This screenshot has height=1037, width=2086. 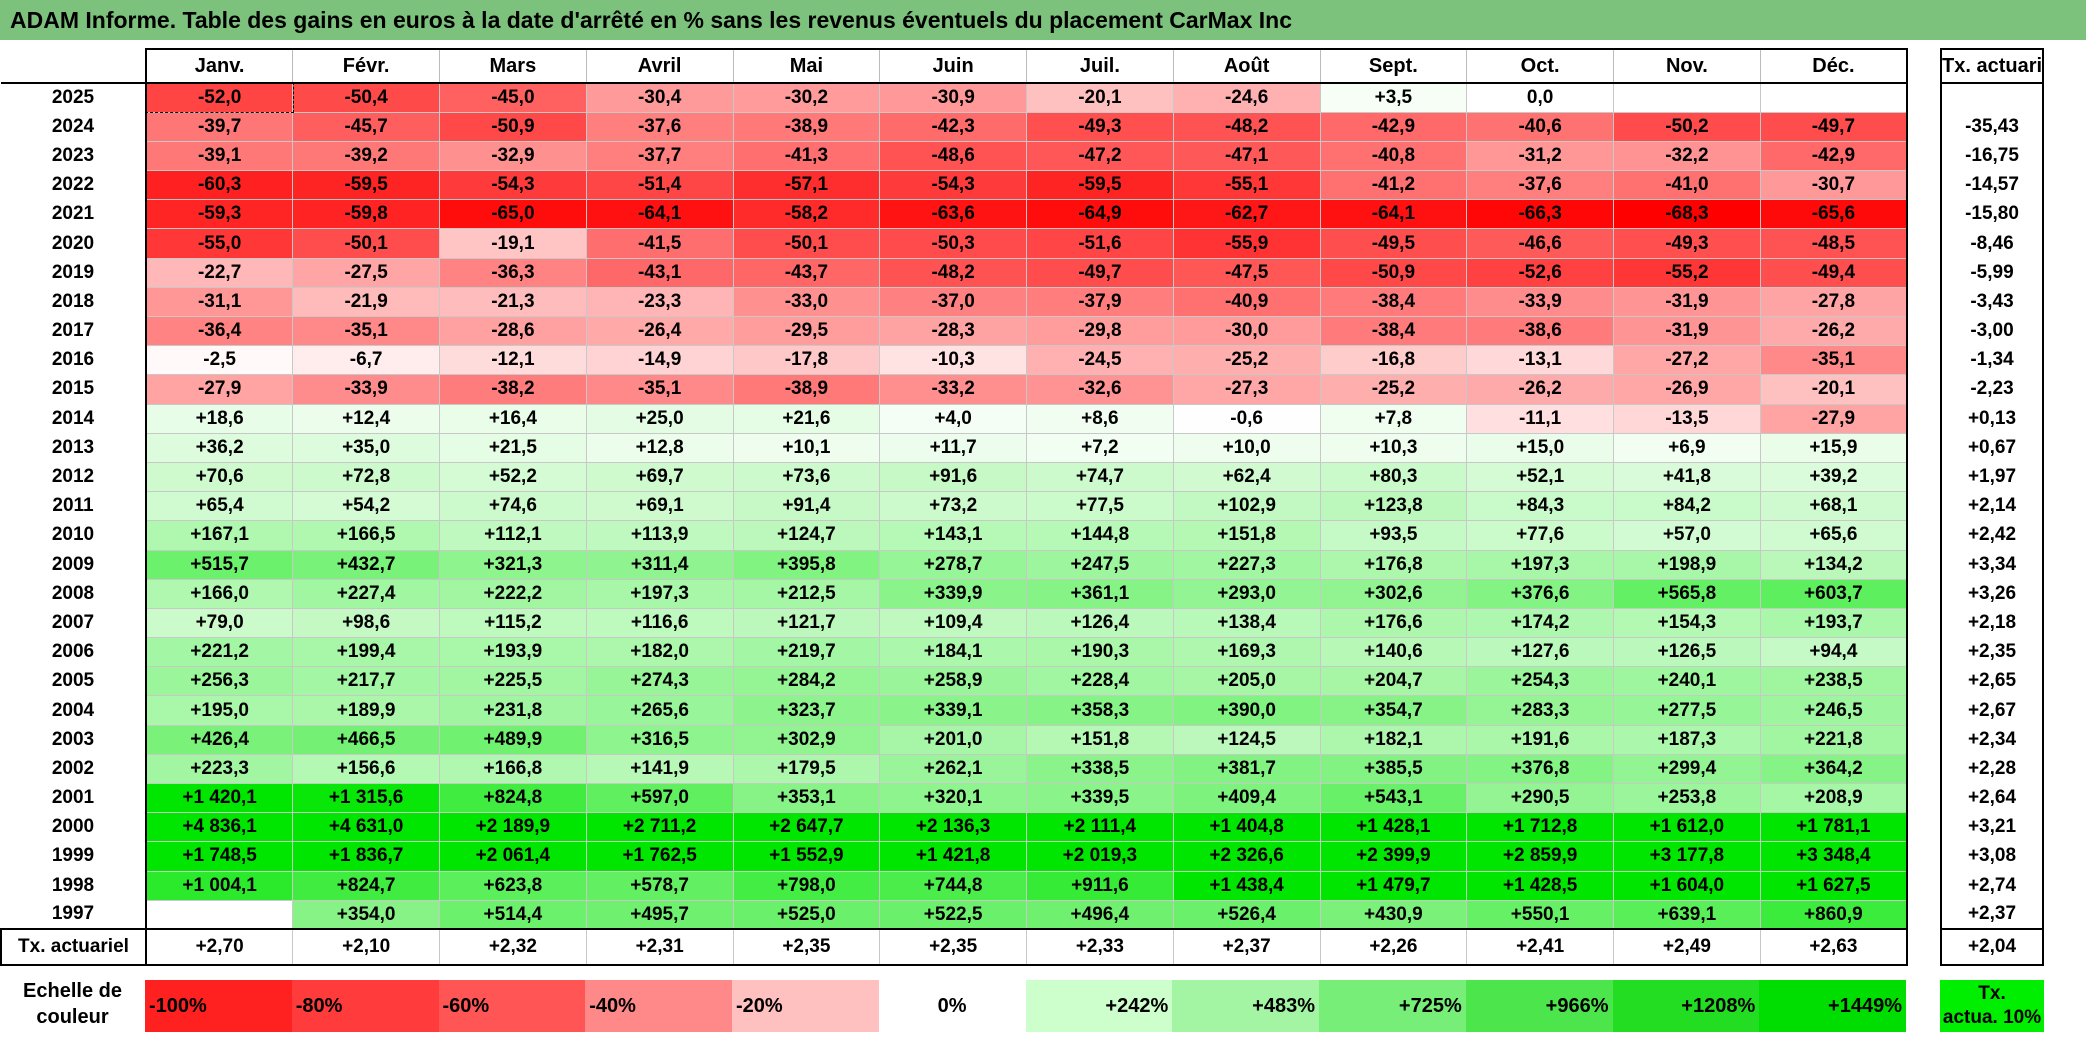 I want to click on gain-cell: -55,0, so click(x=219, y=243).